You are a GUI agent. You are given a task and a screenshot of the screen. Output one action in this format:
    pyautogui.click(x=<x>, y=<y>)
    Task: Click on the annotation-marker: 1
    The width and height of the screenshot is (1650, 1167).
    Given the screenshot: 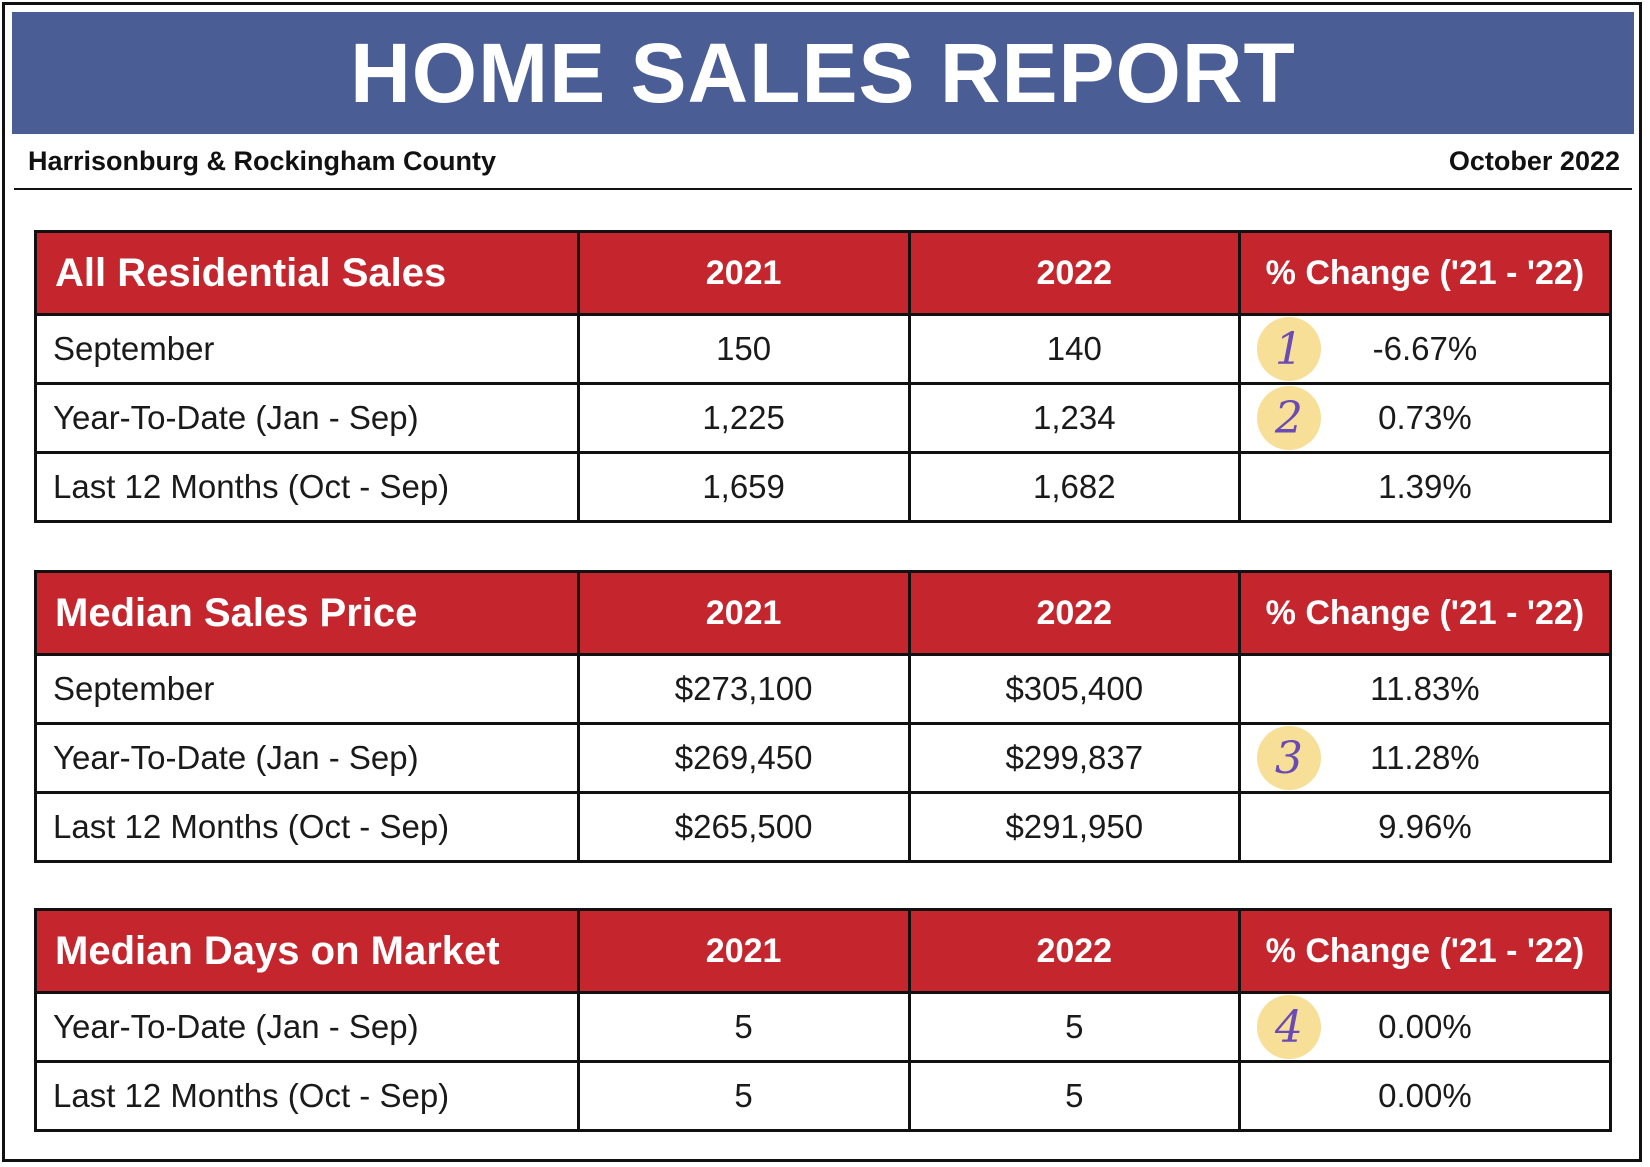 What is the action you would take?
    pyautogui.click(x=1288, y=349)
    